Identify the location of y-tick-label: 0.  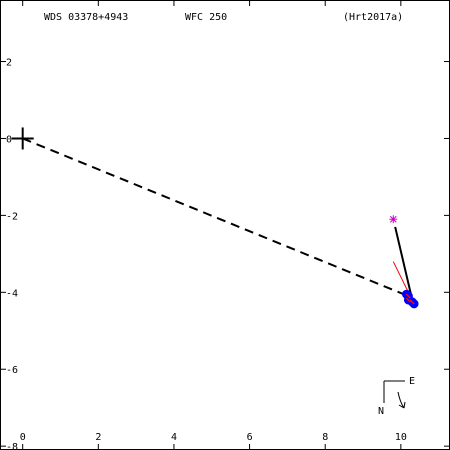
(9, 139).